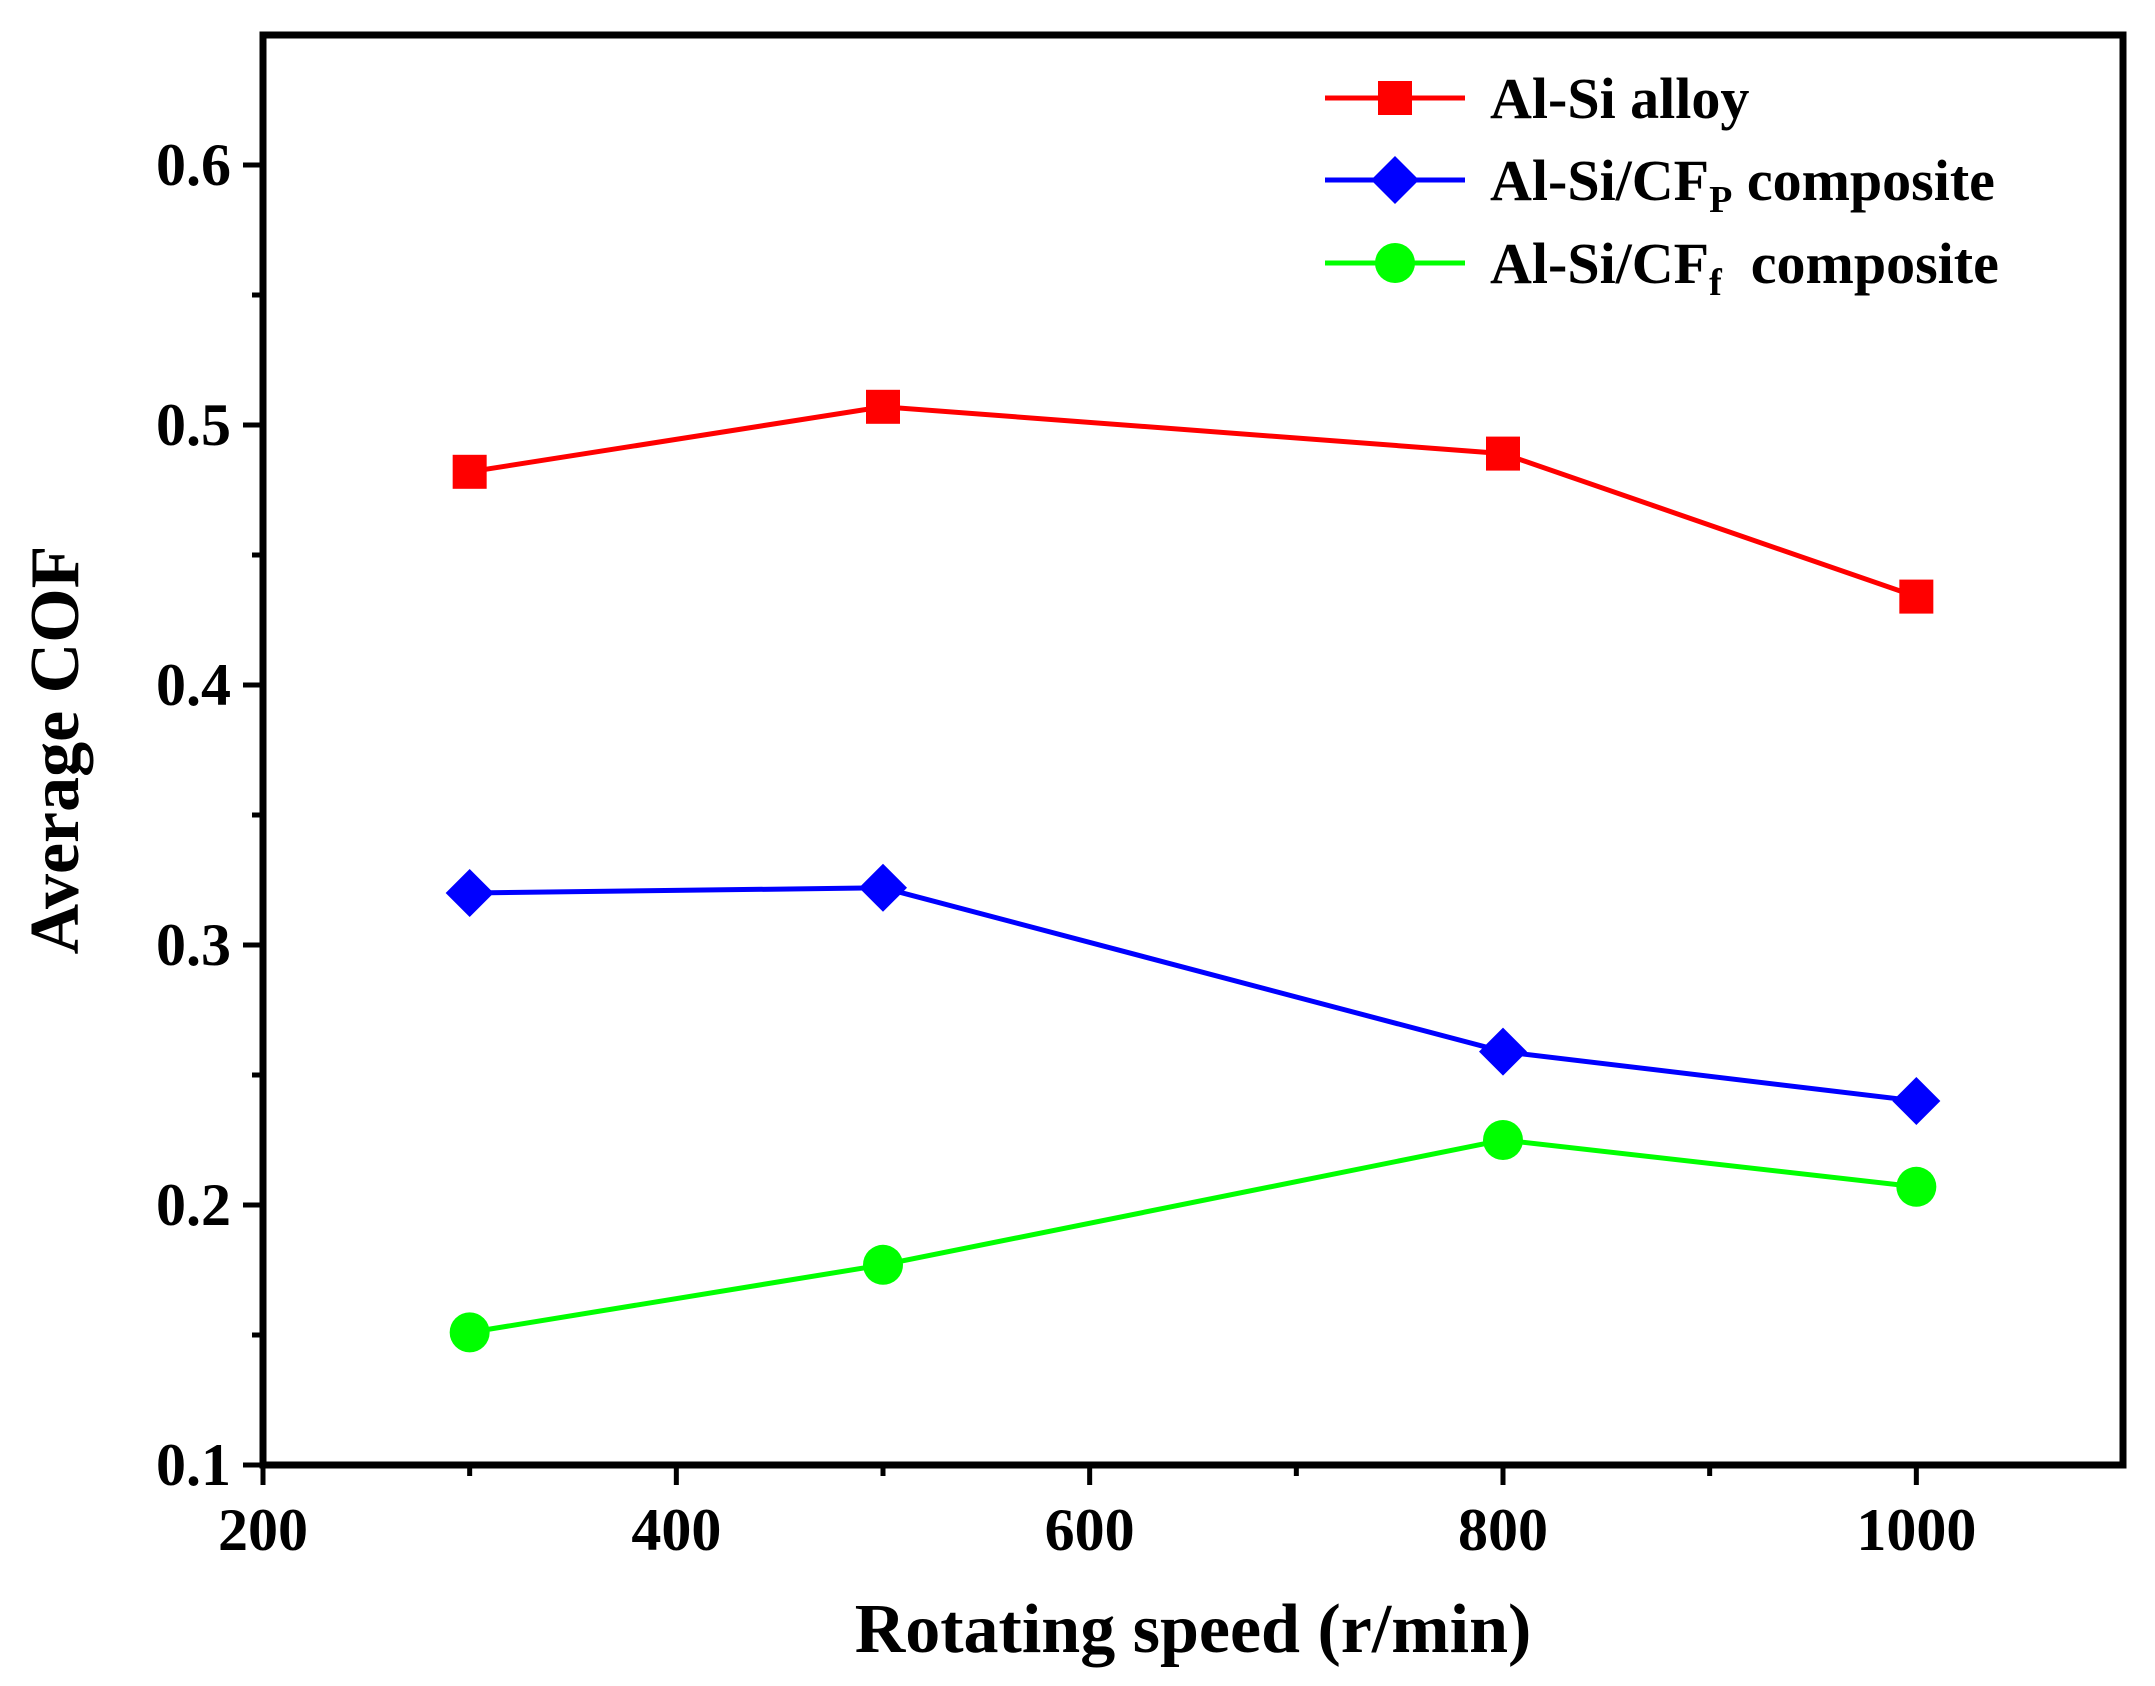  I want to click on legend-marker-circle, so click(1395, 263).